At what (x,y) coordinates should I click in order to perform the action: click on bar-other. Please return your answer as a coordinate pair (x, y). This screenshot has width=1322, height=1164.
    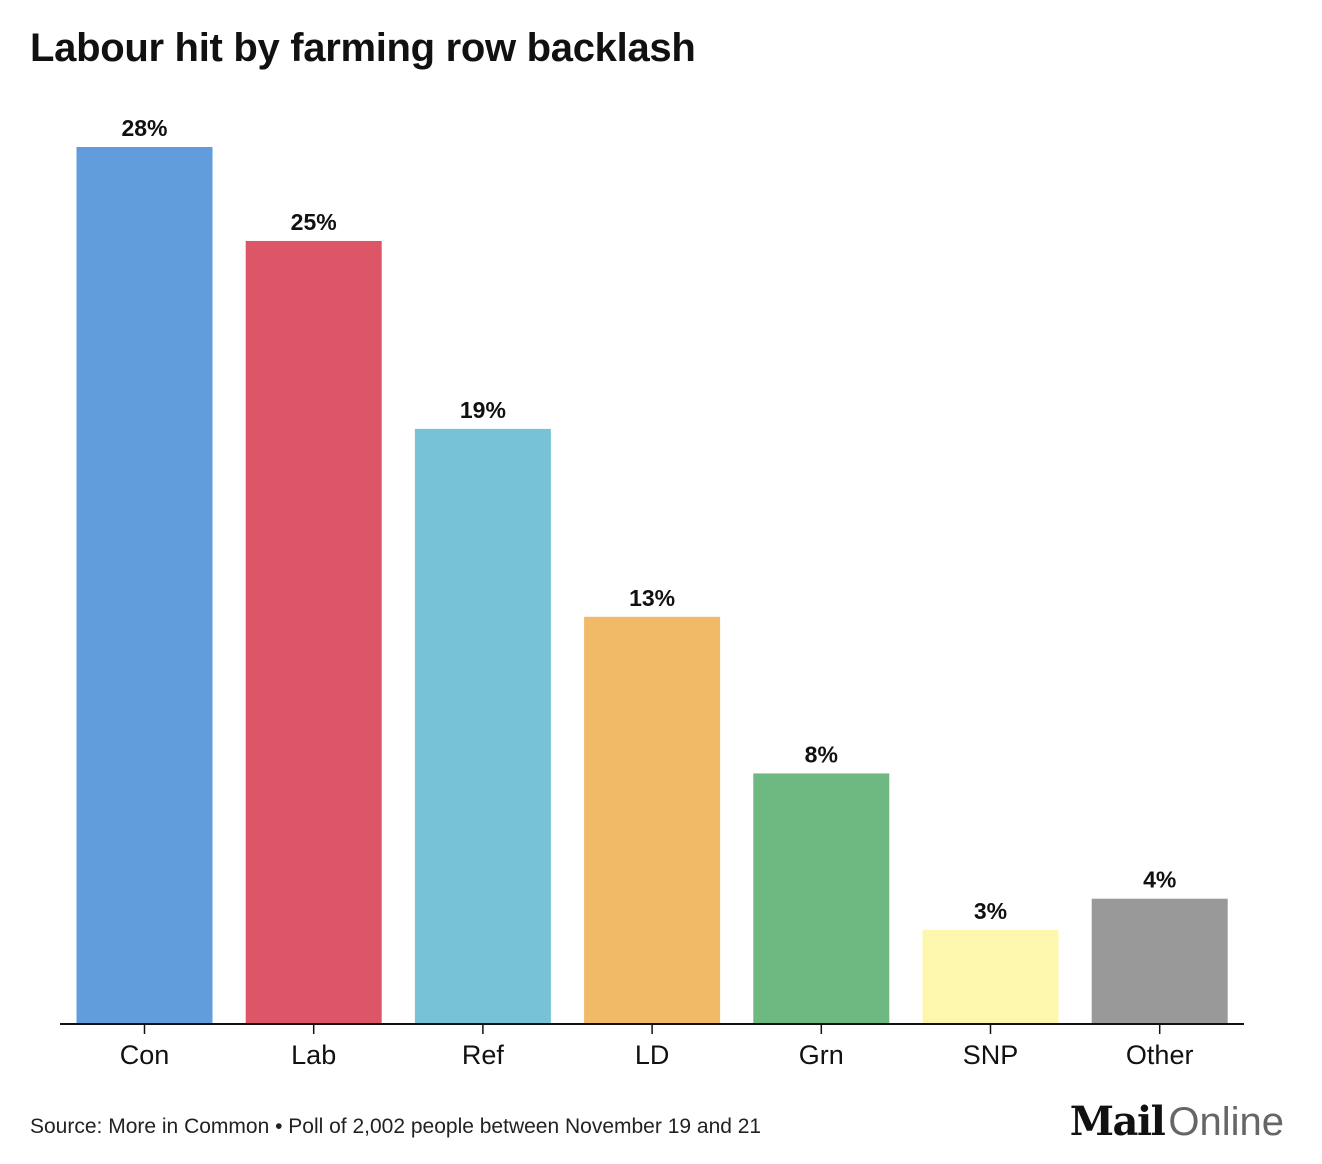
    Looking at the image, I should click on (1159, 961).